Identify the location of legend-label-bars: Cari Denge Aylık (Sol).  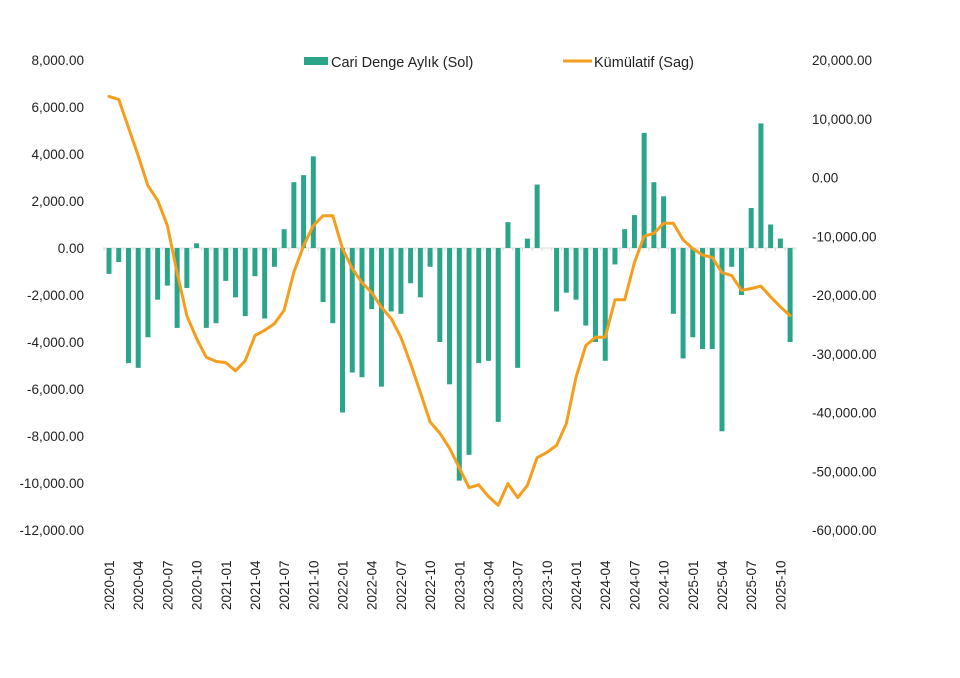
(402, 63).